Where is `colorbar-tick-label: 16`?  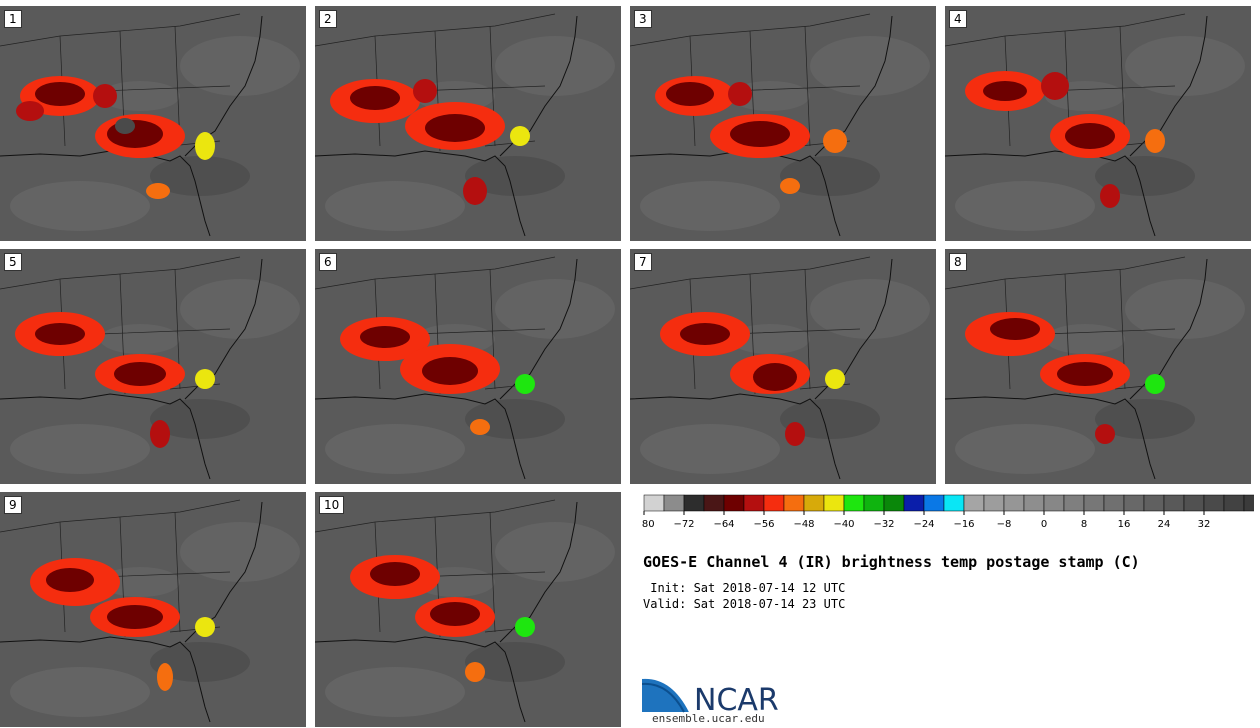 colorbar-tick-label: 16 is located at coordinates (1124, 524).